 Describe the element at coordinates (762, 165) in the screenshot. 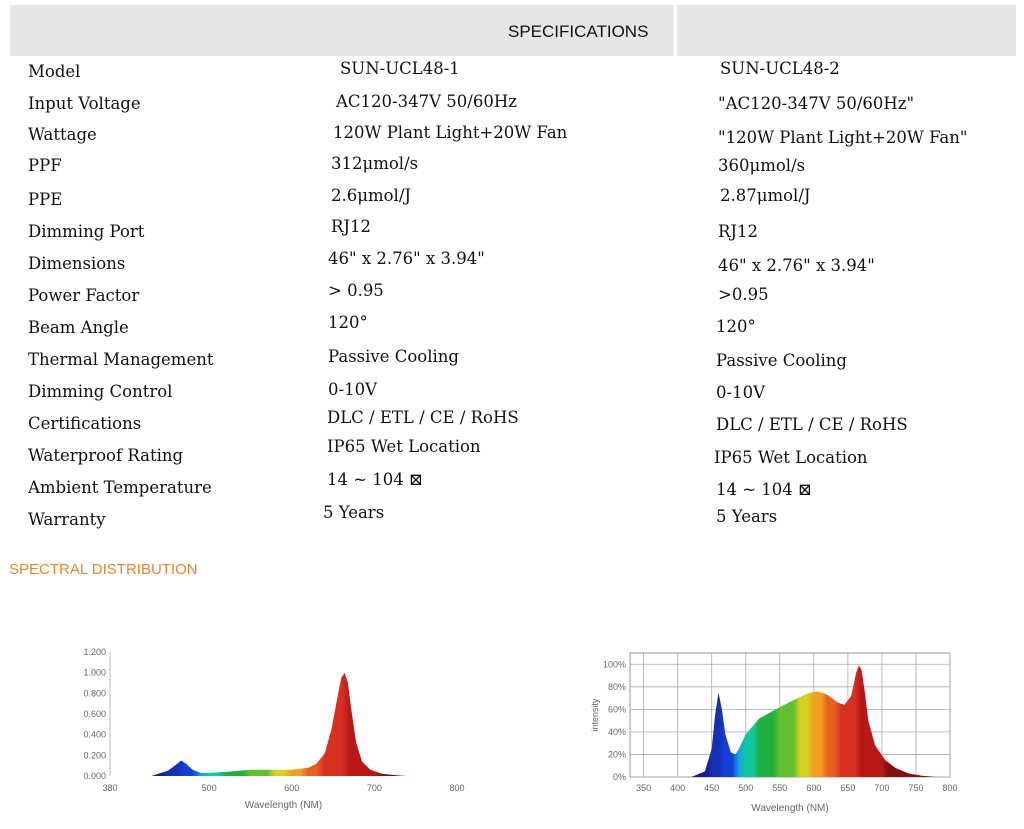

I see `spec-value-model-2: 360μmol/s` at that location.